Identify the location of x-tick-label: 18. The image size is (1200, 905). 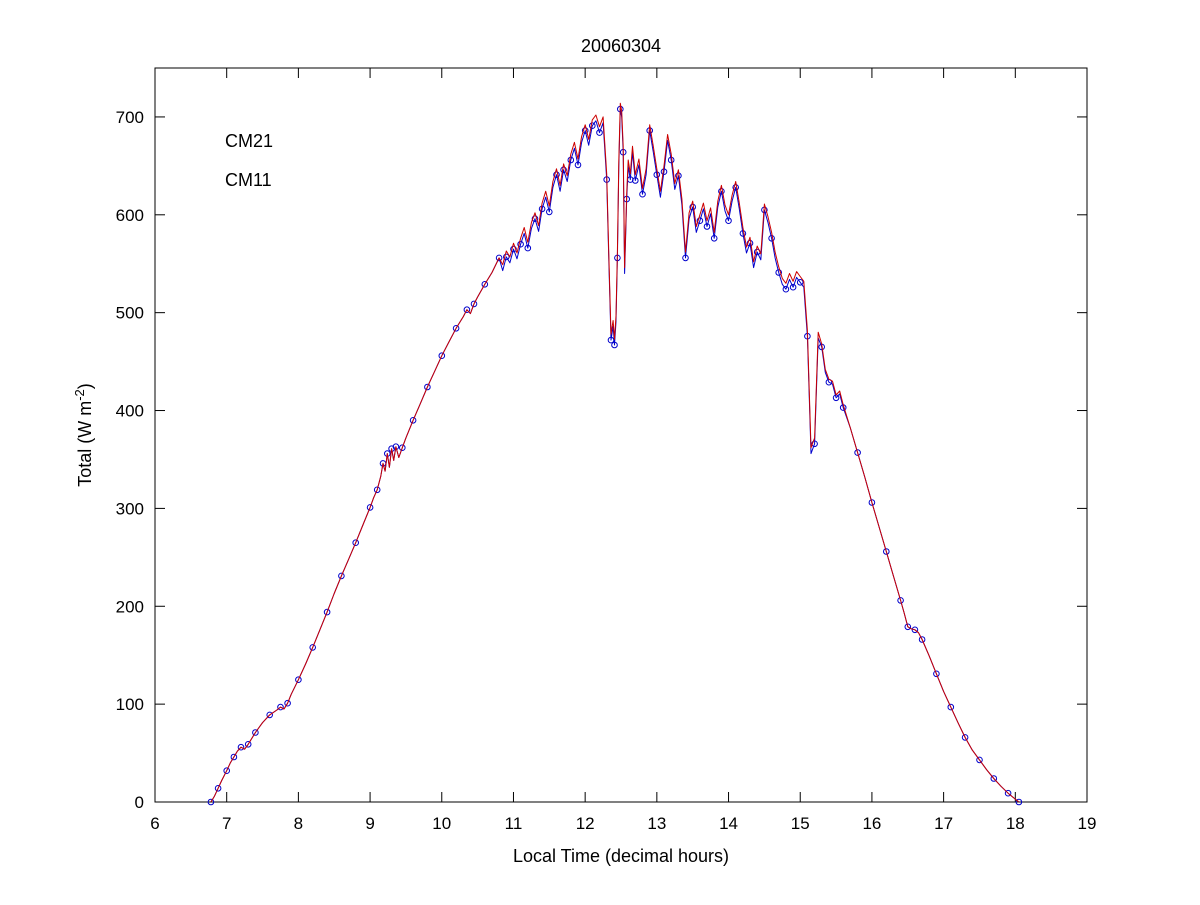
(1015, 823).